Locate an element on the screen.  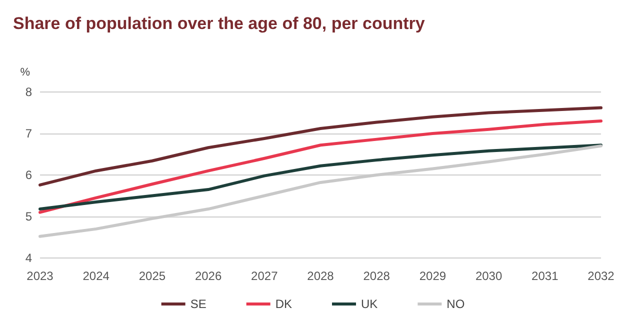
y-tick-label: 5 is located at coordinates (28, 217).